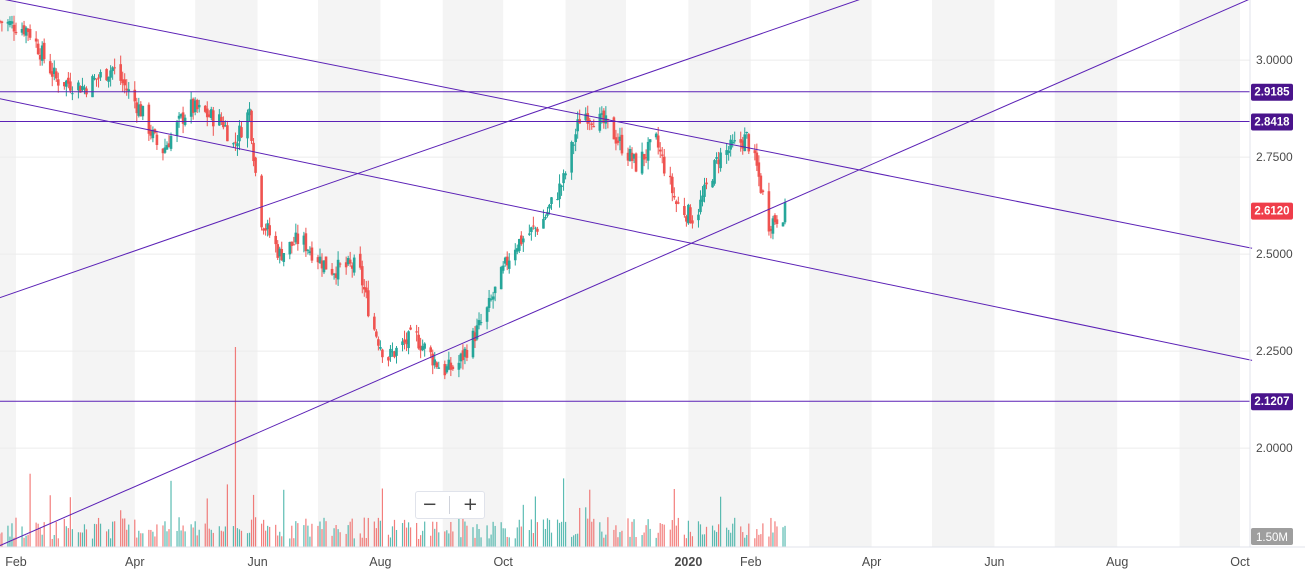 The image size is (1305, 582). What do you see at coordinates (349, 273) in the screenshot?
I see `month-band` at bounding box center [349, 273].